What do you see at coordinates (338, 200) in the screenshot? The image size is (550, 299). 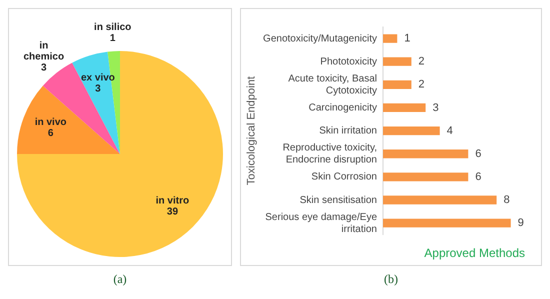 I see `y-tick-label: Skin sensitisation` at bounding box center [338, 200].